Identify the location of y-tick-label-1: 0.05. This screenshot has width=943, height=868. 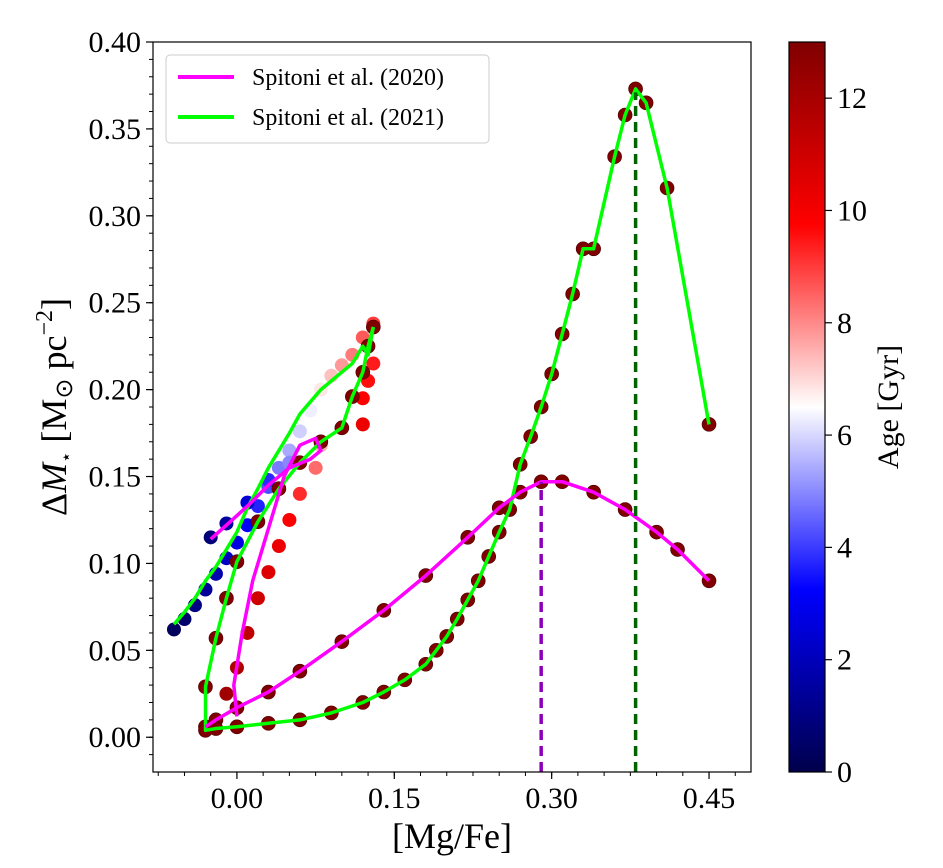
(115, 650).